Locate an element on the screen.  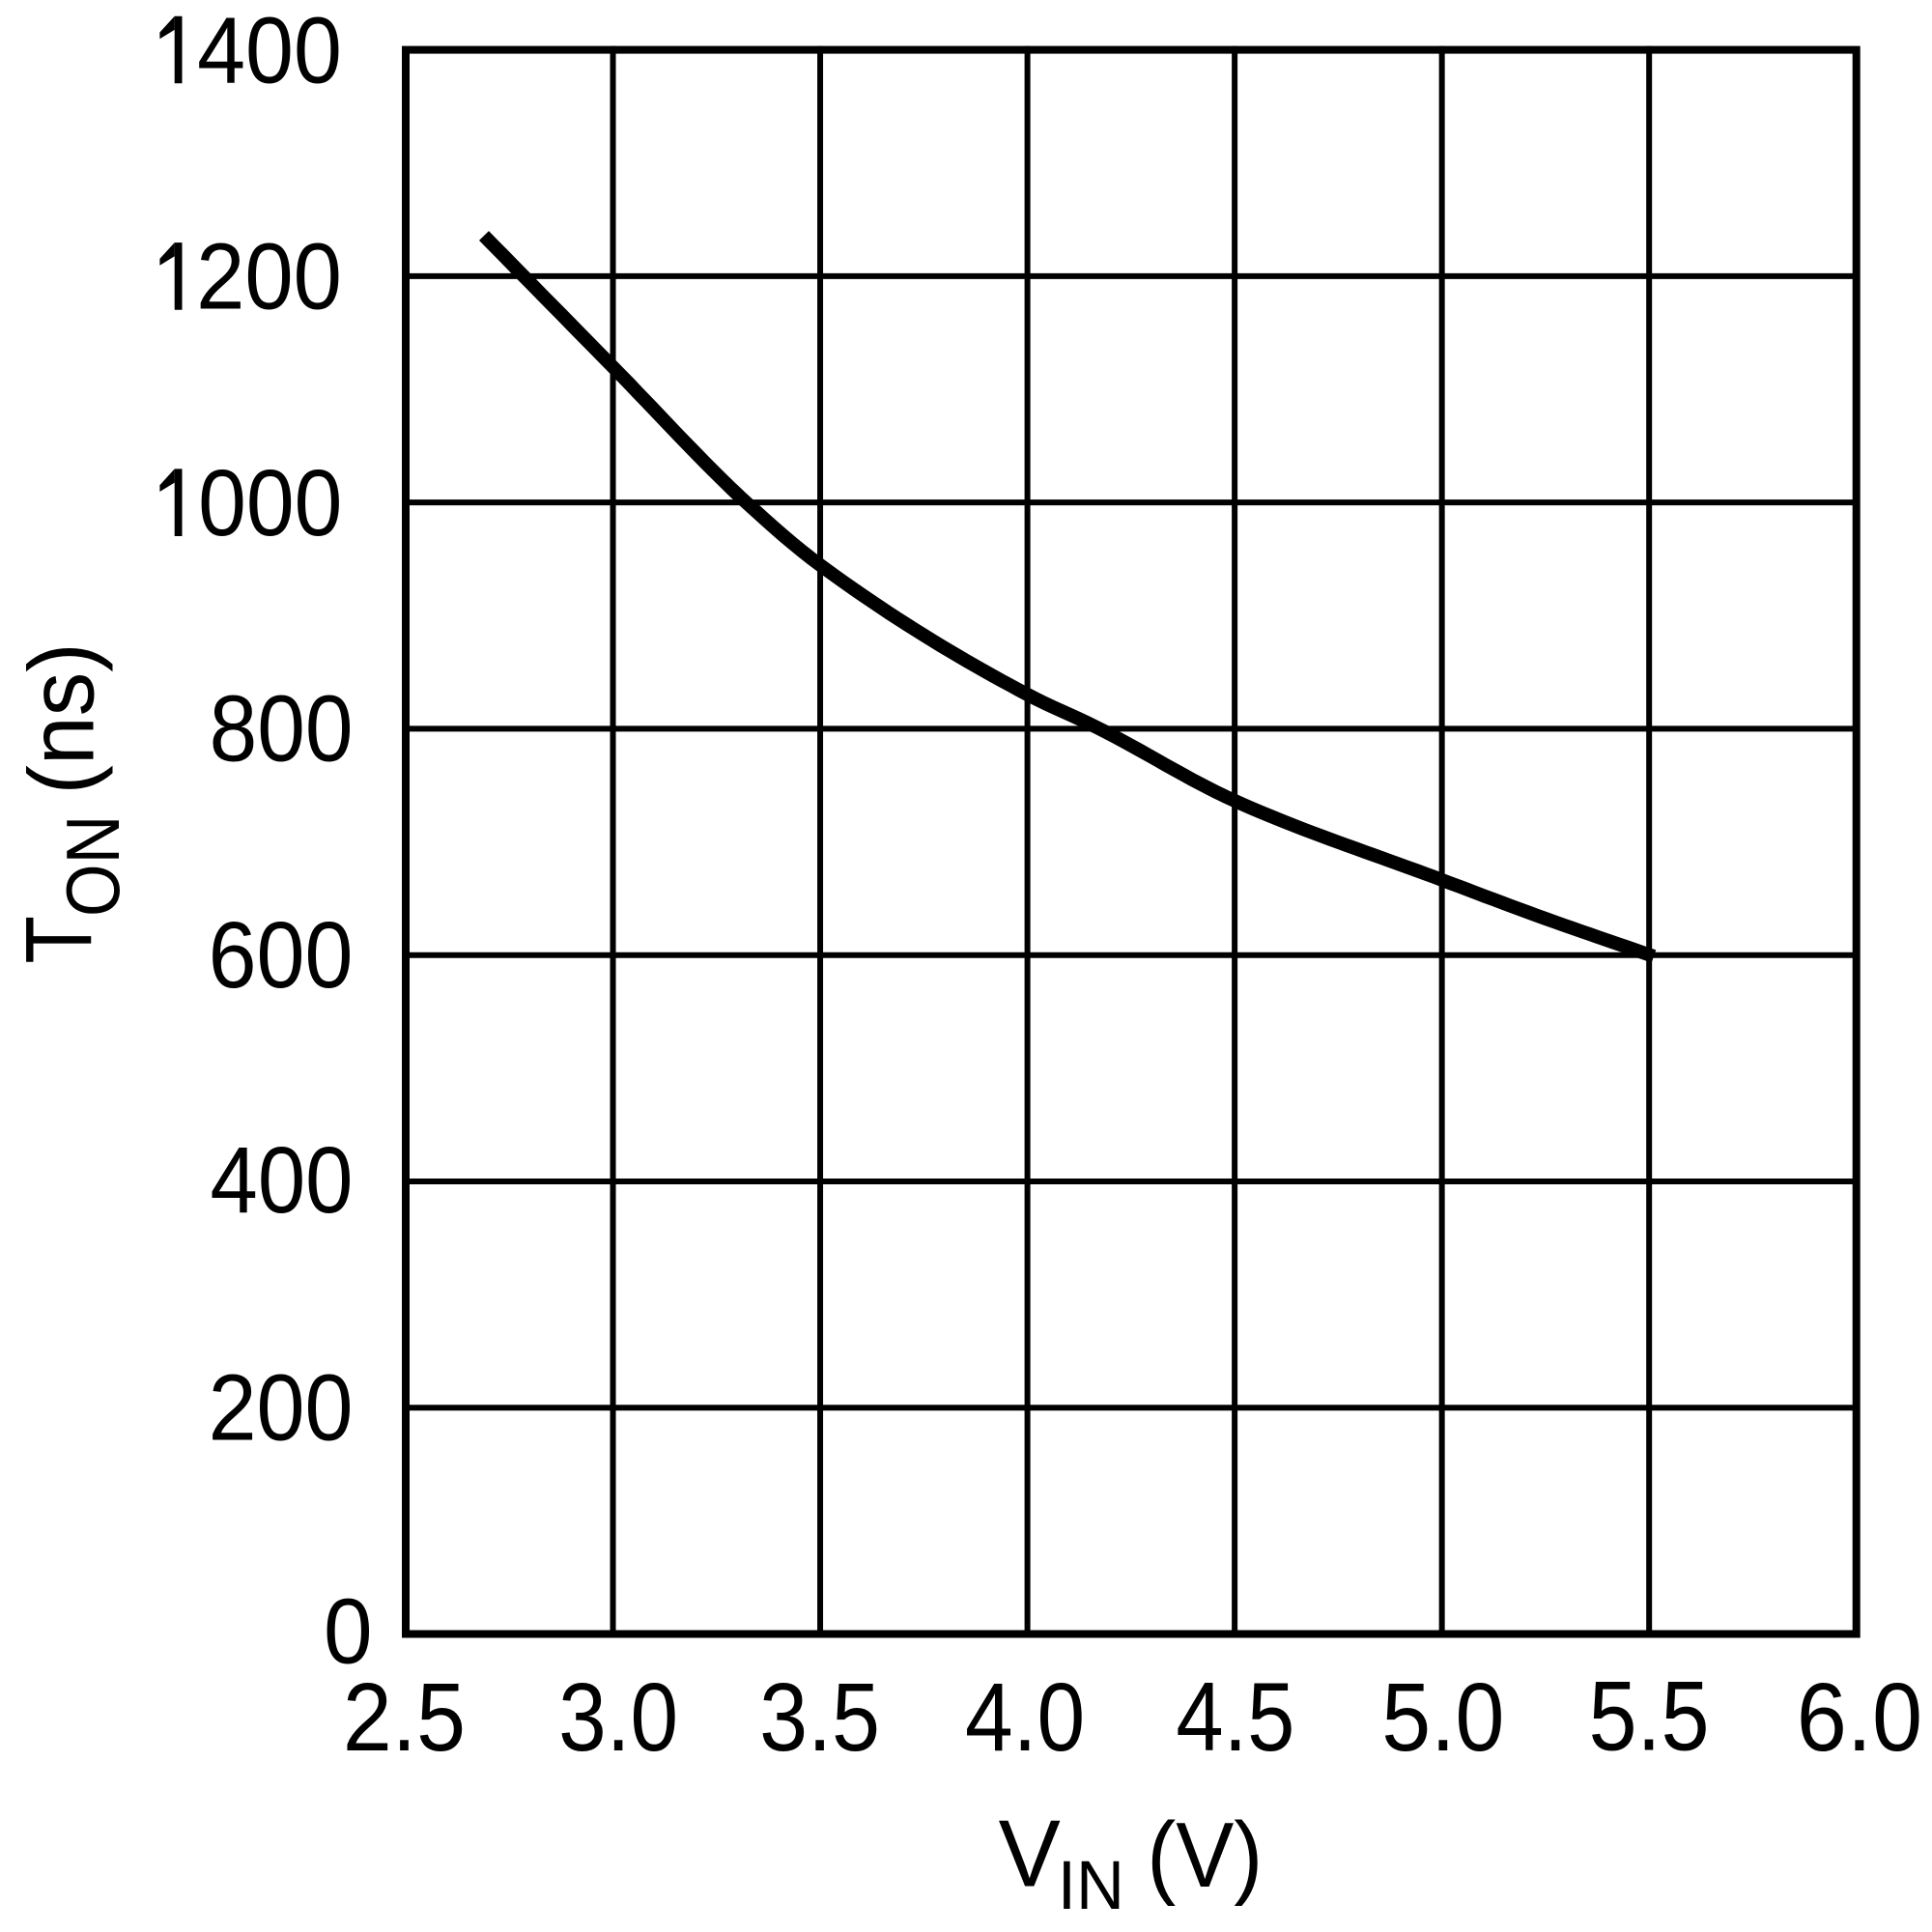
svg-text: 5.0 is located at coordinates (1442, 1717).